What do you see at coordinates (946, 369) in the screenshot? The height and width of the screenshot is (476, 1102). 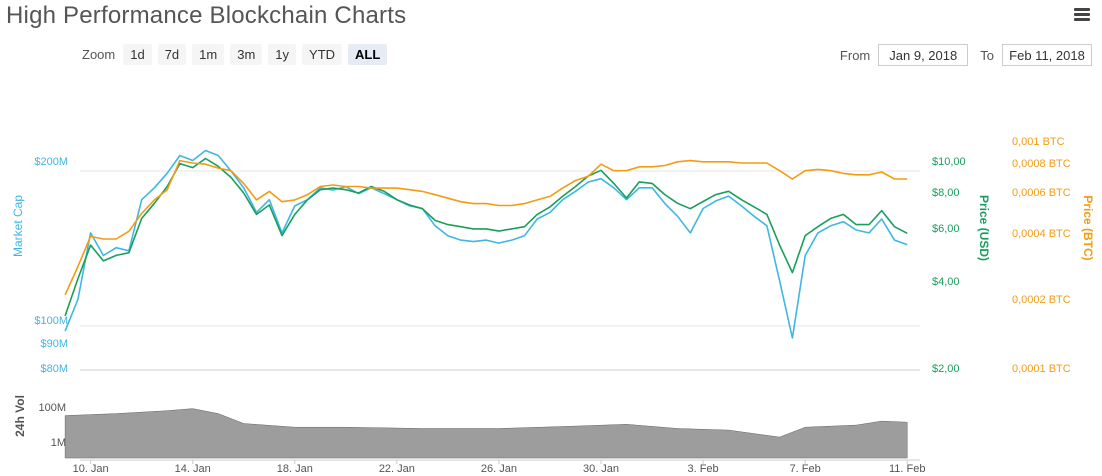 I see `price-usd-tick-label: $2,00` at bounding box center [946, 369].